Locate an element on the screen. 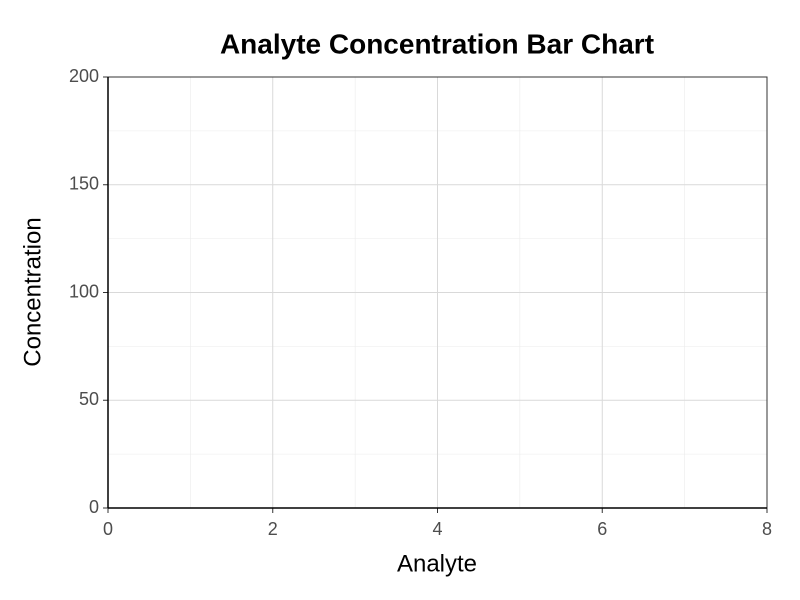  x-tick-label: 0 is located at coordinates (108, 529).